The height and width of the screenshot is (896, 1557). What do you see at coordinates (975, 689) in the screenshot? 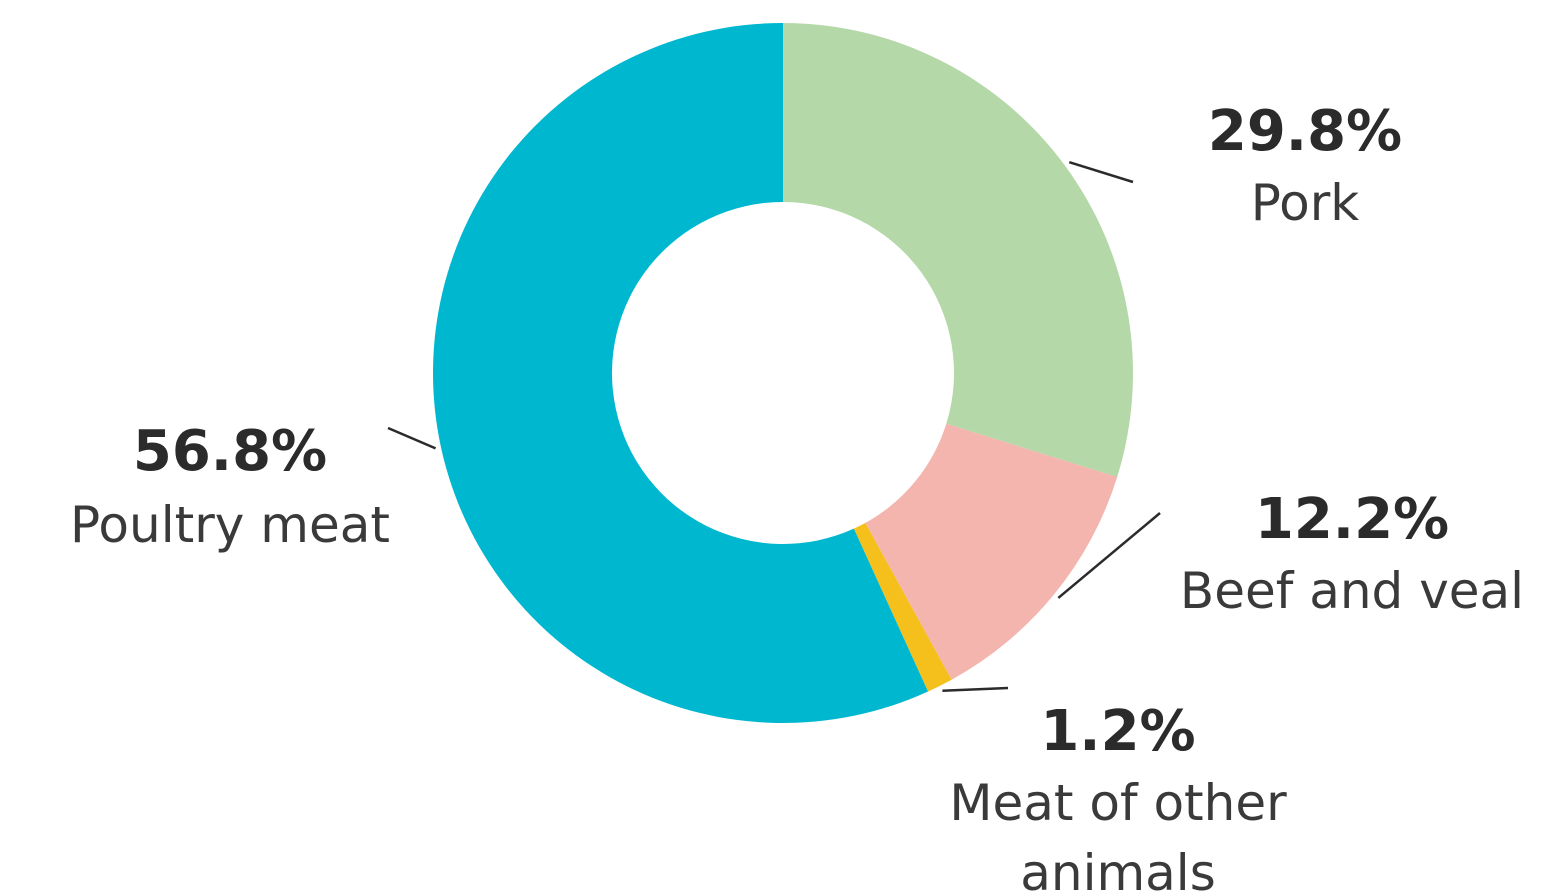
I see `leader-line-meat-of-other-animals` at bounding box center [975, 689].